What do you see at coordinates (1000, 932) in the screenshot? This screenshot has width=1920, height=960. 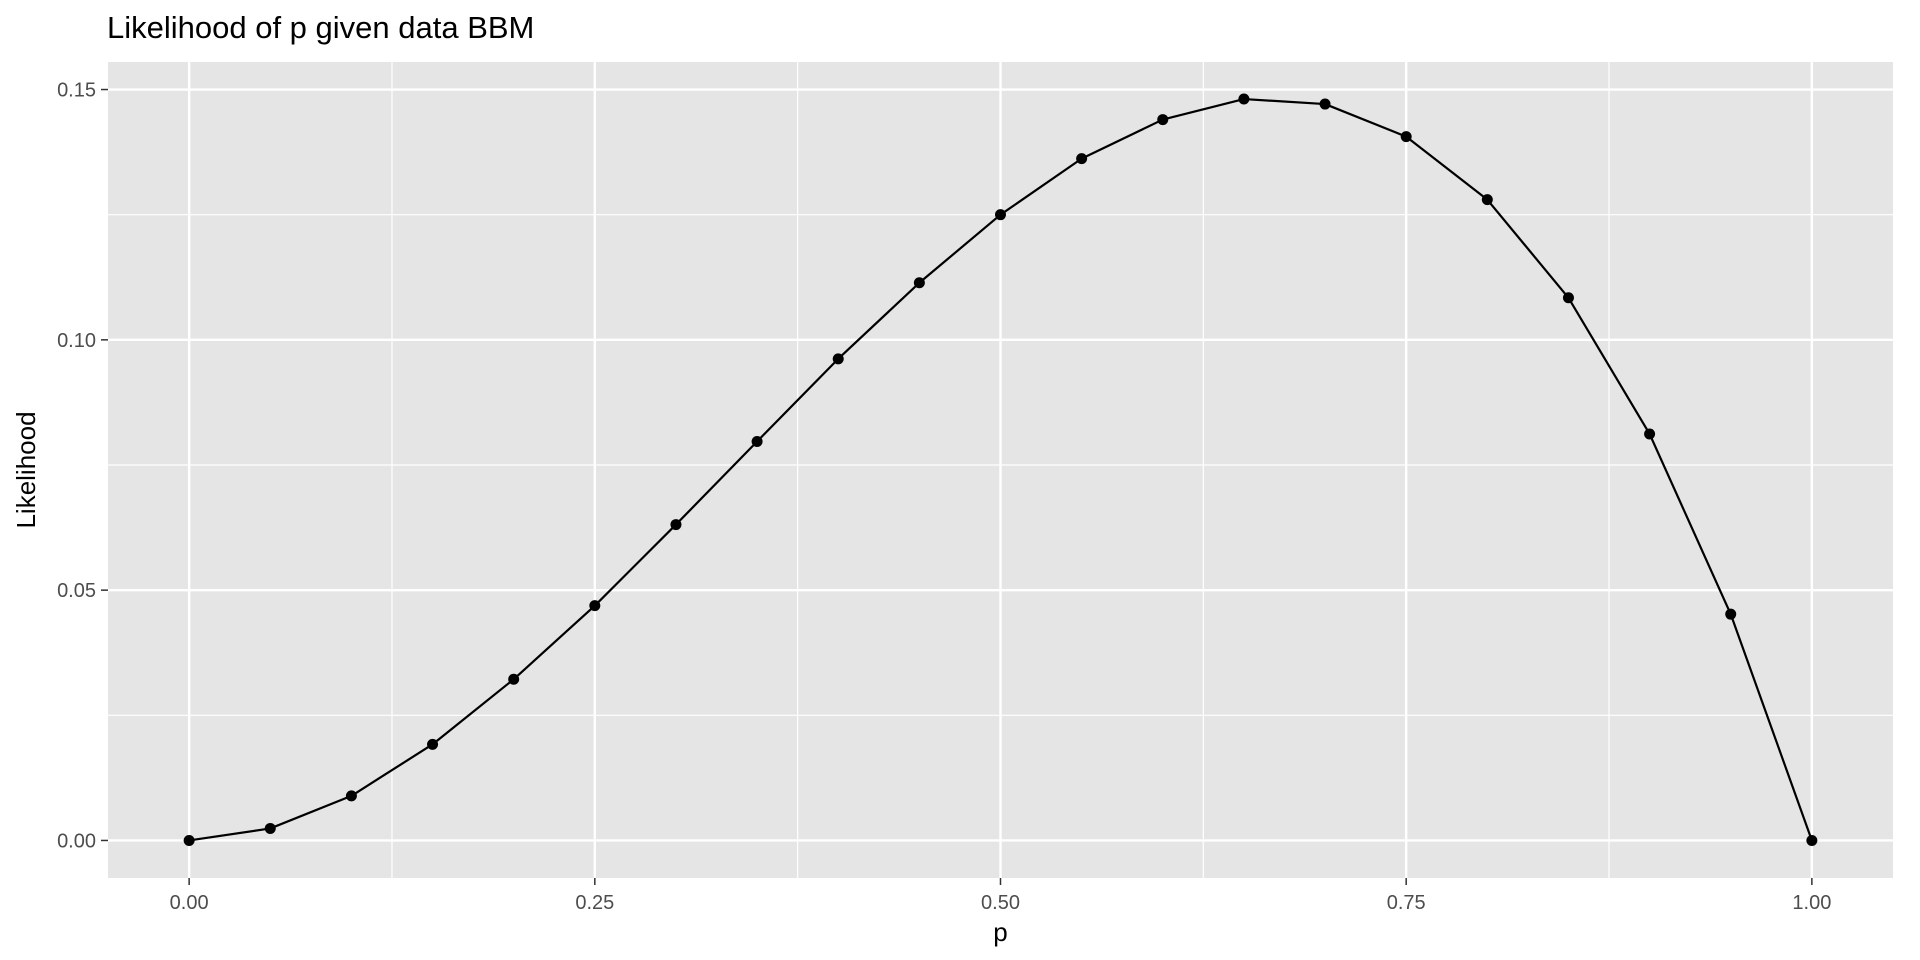 I see `x-axis-title: p` at bounding box center [1000, 932].